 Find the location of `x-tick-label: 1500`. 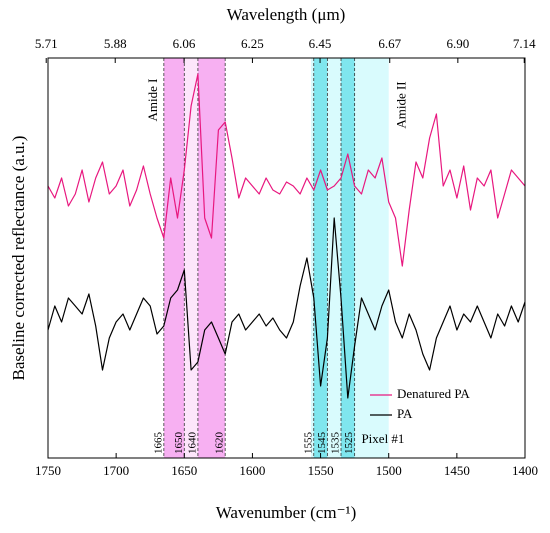

x-tick-label: 1500 is located at coordinates (389, 470).